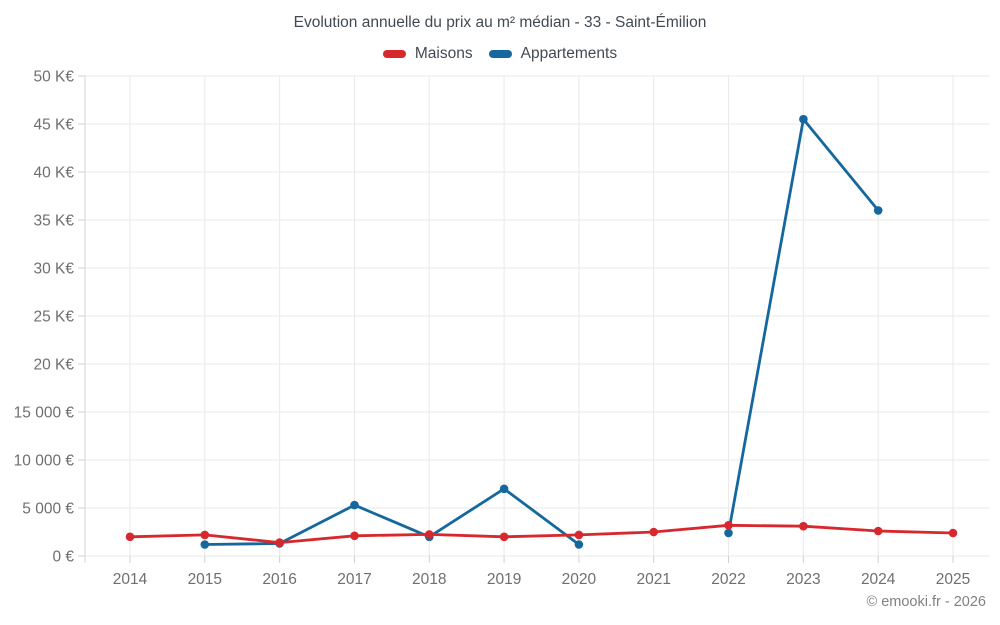 This screenshot has height=625, width=1000. I want to click on y-axis-tick-label: 5 000 €, so click(48, 509).